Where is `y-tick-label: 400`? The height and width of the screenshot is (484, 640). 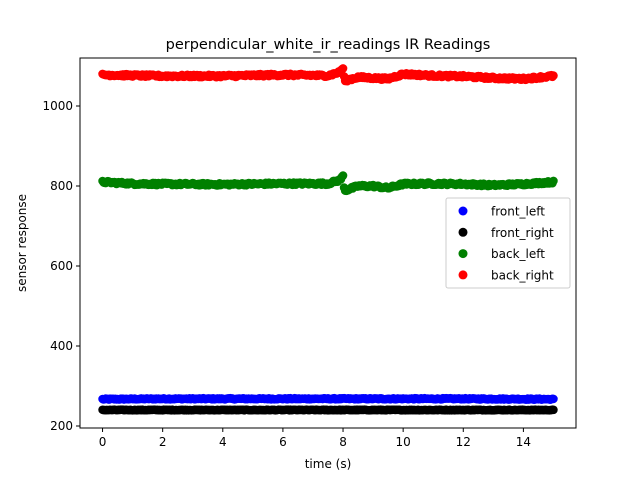 y-tick-label: 400 is located at coordinates (61, 346).